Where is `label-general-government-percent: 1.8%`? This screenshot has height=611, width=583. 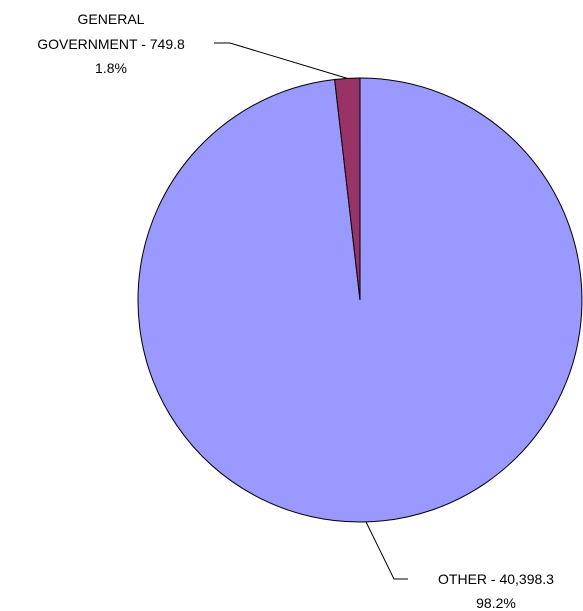 label-general-government-percent: 1.8% is located at coordinates (111, 68).